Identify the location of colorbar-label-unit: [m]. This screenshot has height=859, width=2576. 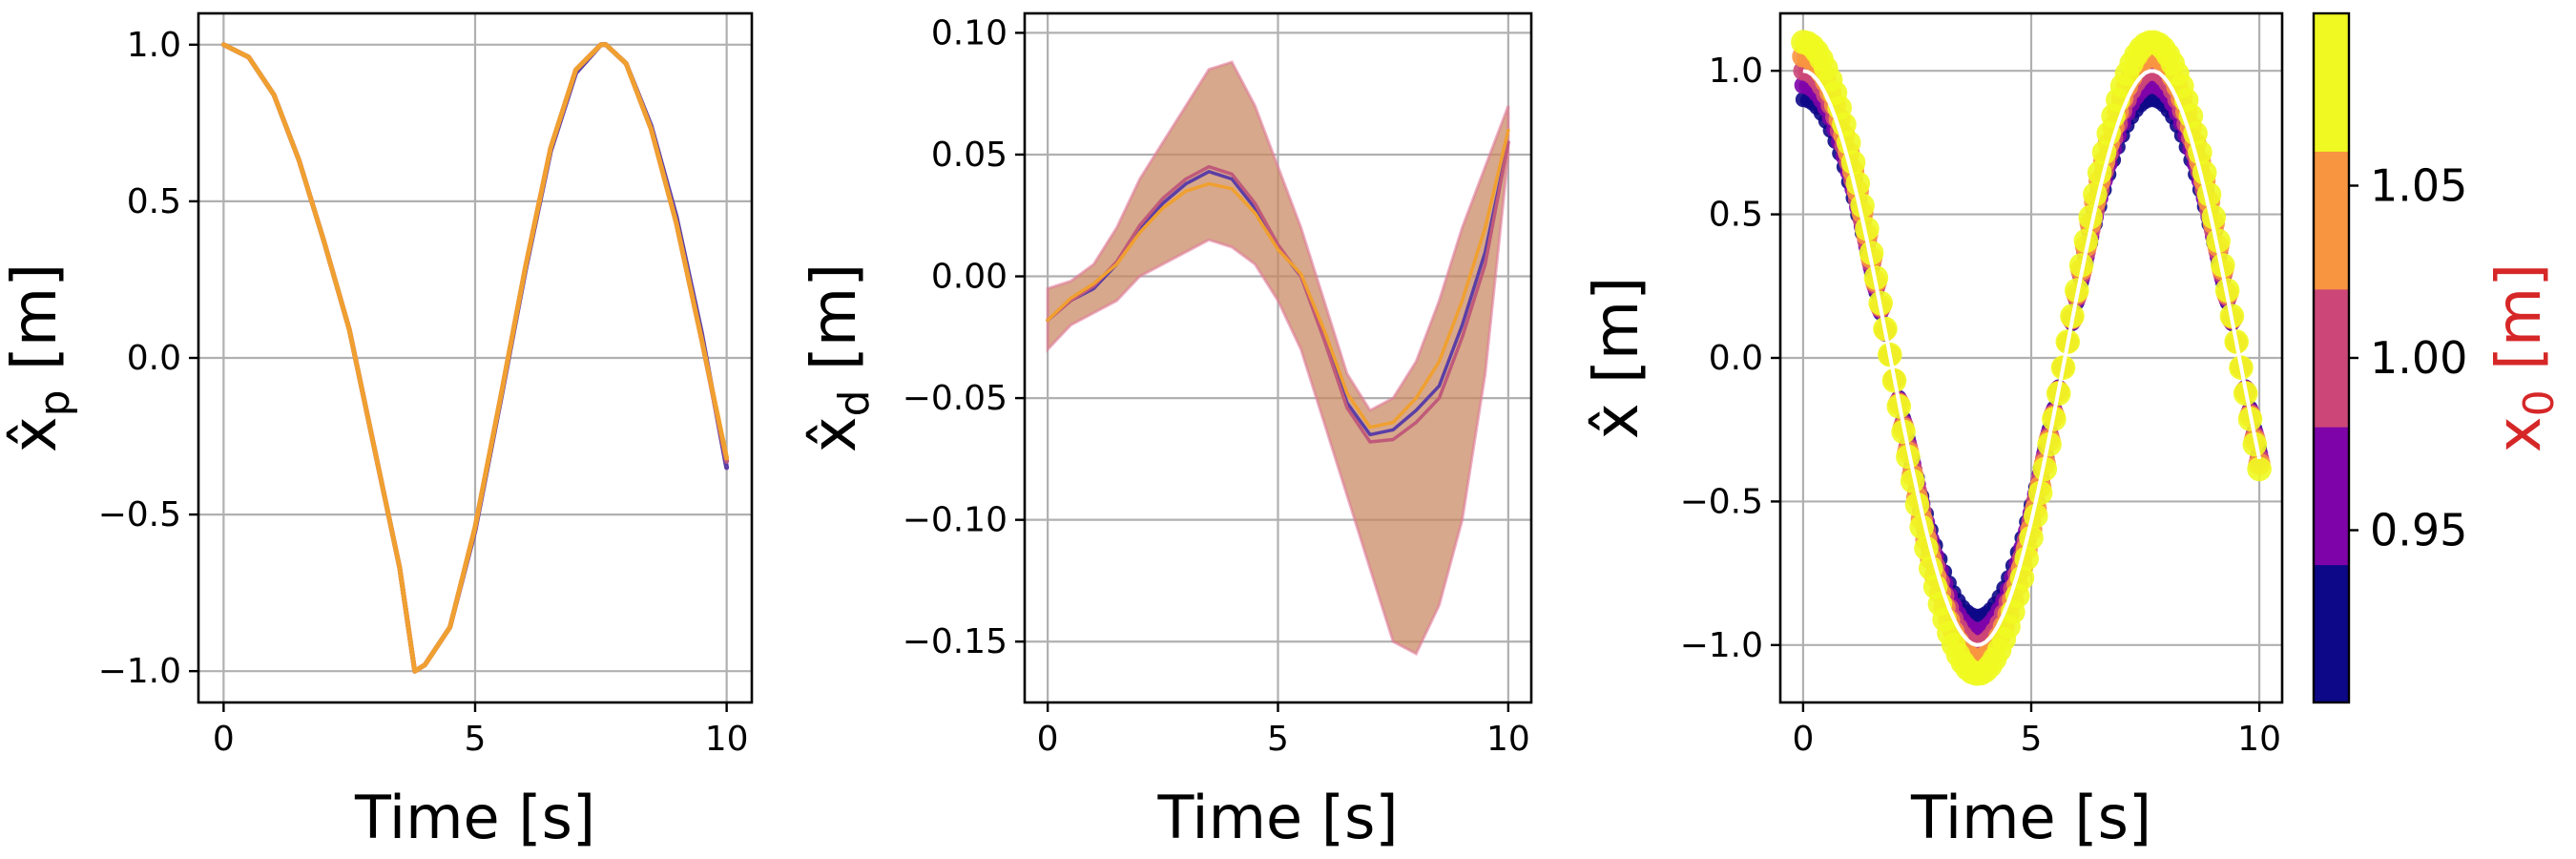
(2519, 326).